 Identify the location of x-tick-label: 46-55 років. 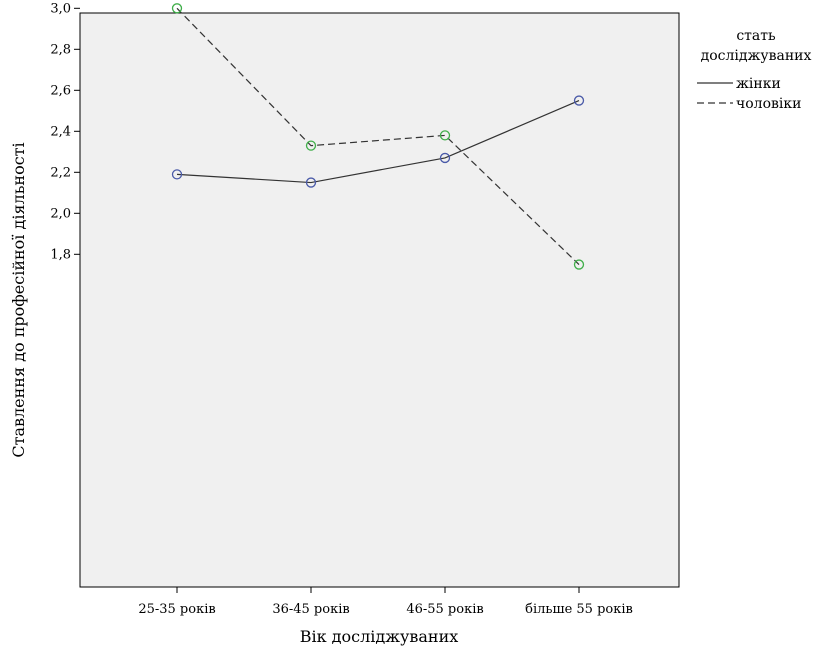
(444, 609).